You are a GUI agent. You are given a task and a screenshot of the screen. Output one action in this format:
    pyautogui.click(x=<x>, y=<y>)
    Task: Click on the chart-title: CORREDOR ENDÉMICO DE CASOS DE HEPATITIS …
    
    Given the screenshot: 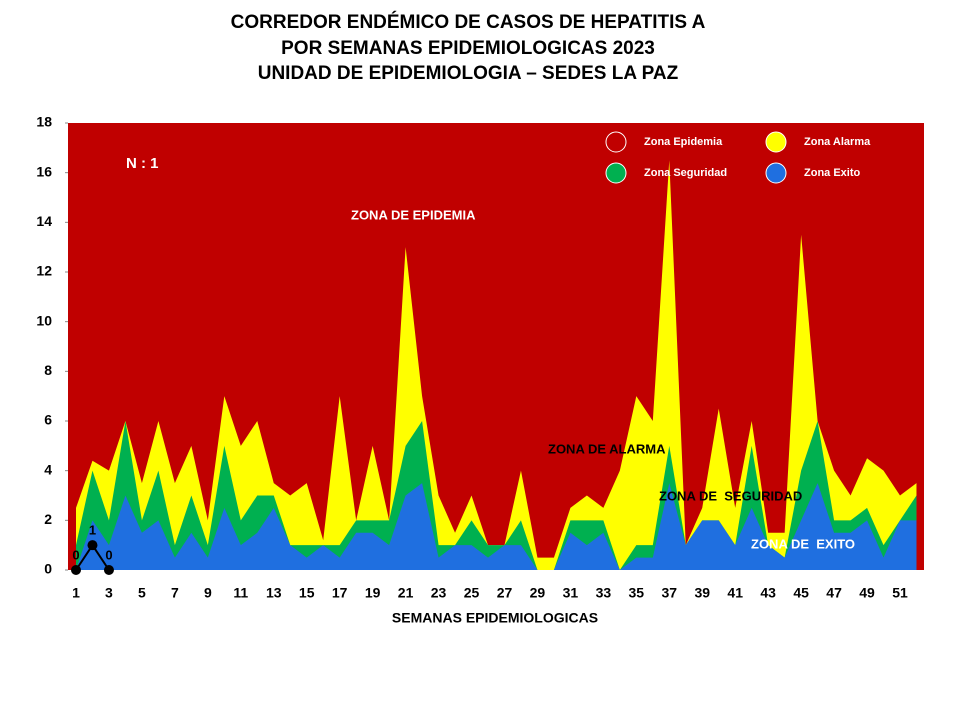 What is the action you would take?
    pyautogui.click(x=468, y=22)
    